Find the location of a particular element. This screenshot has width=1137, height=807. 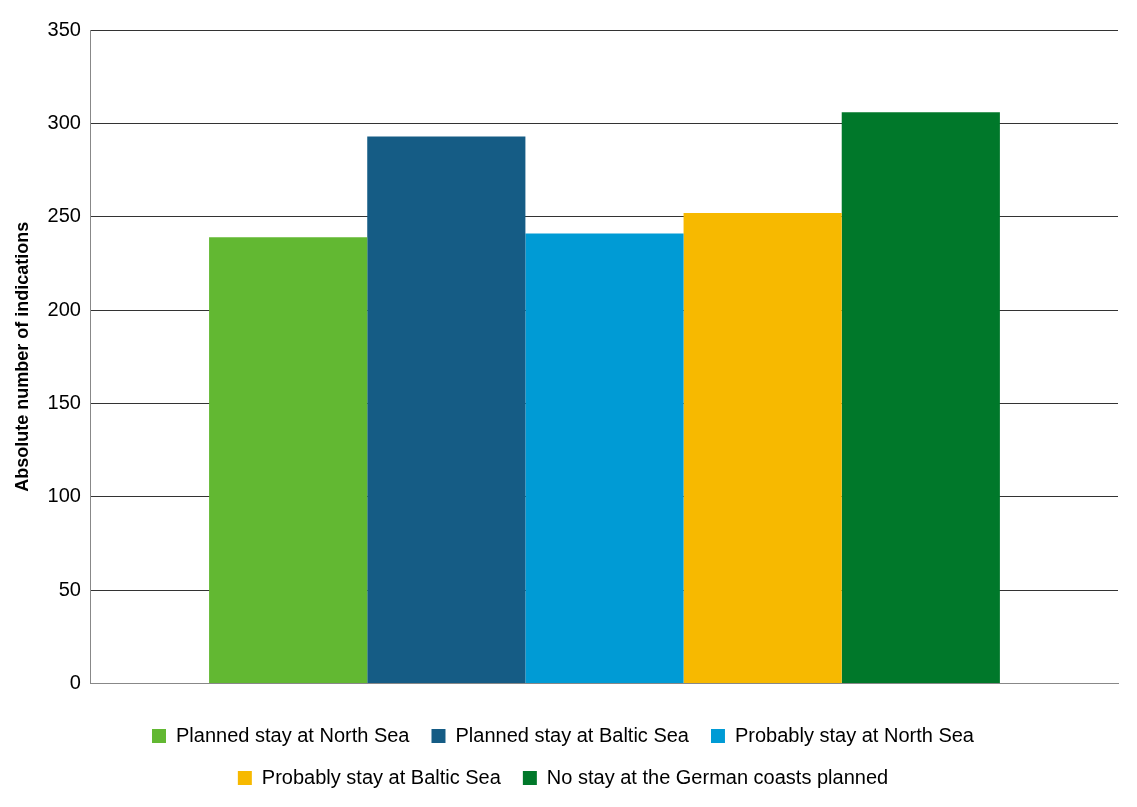

legend-label: Probably stay at North Sea is located at coordinates (854, 734).